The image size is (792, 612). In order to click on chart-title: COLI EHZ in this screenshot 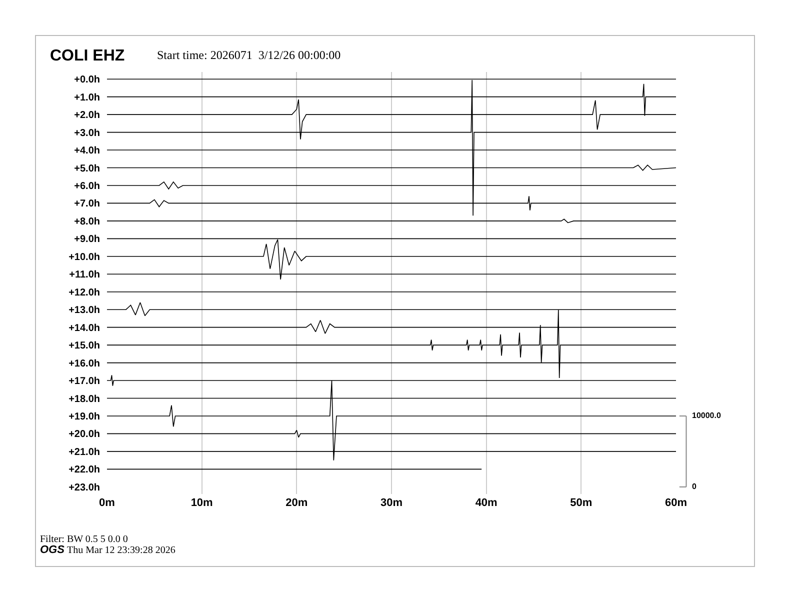, I will do `click(87, 56)`.